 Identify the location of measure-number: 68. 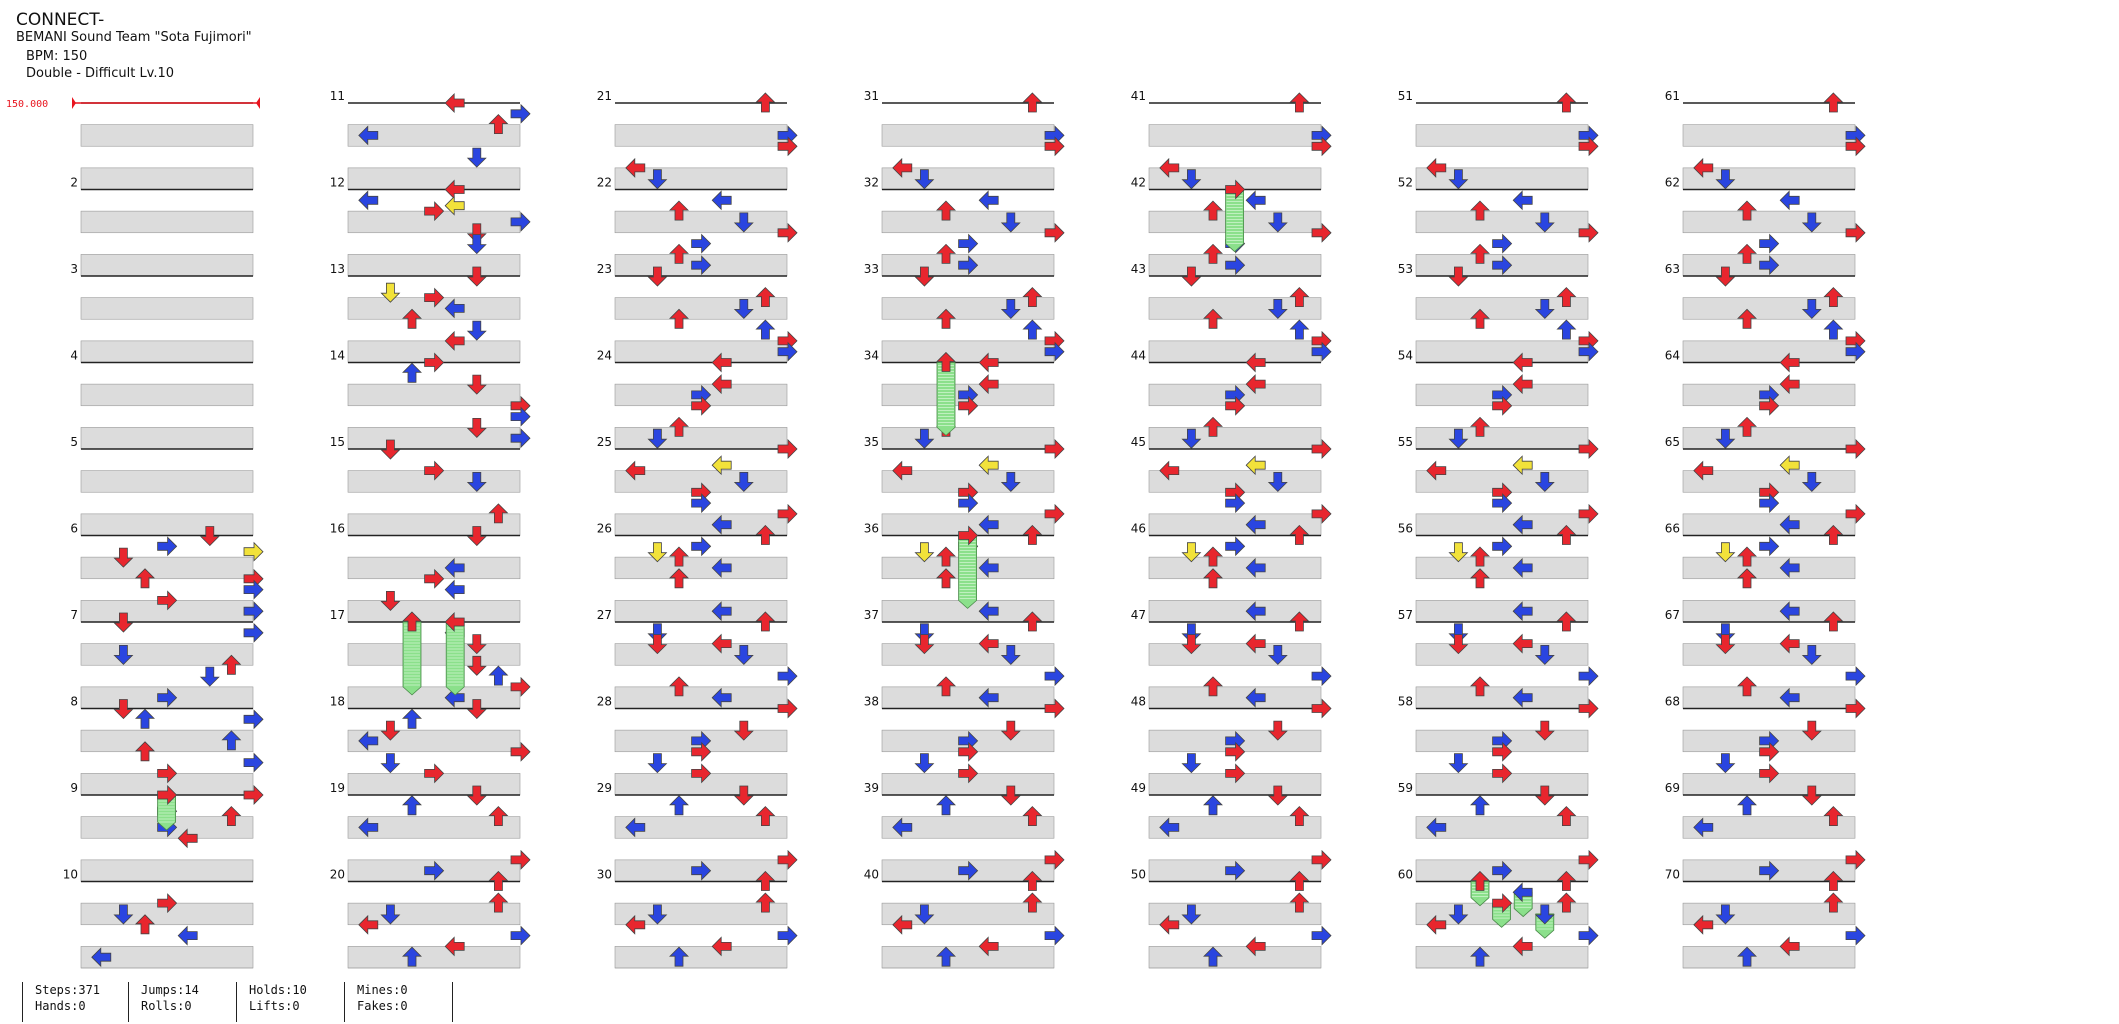
(1672, 702).